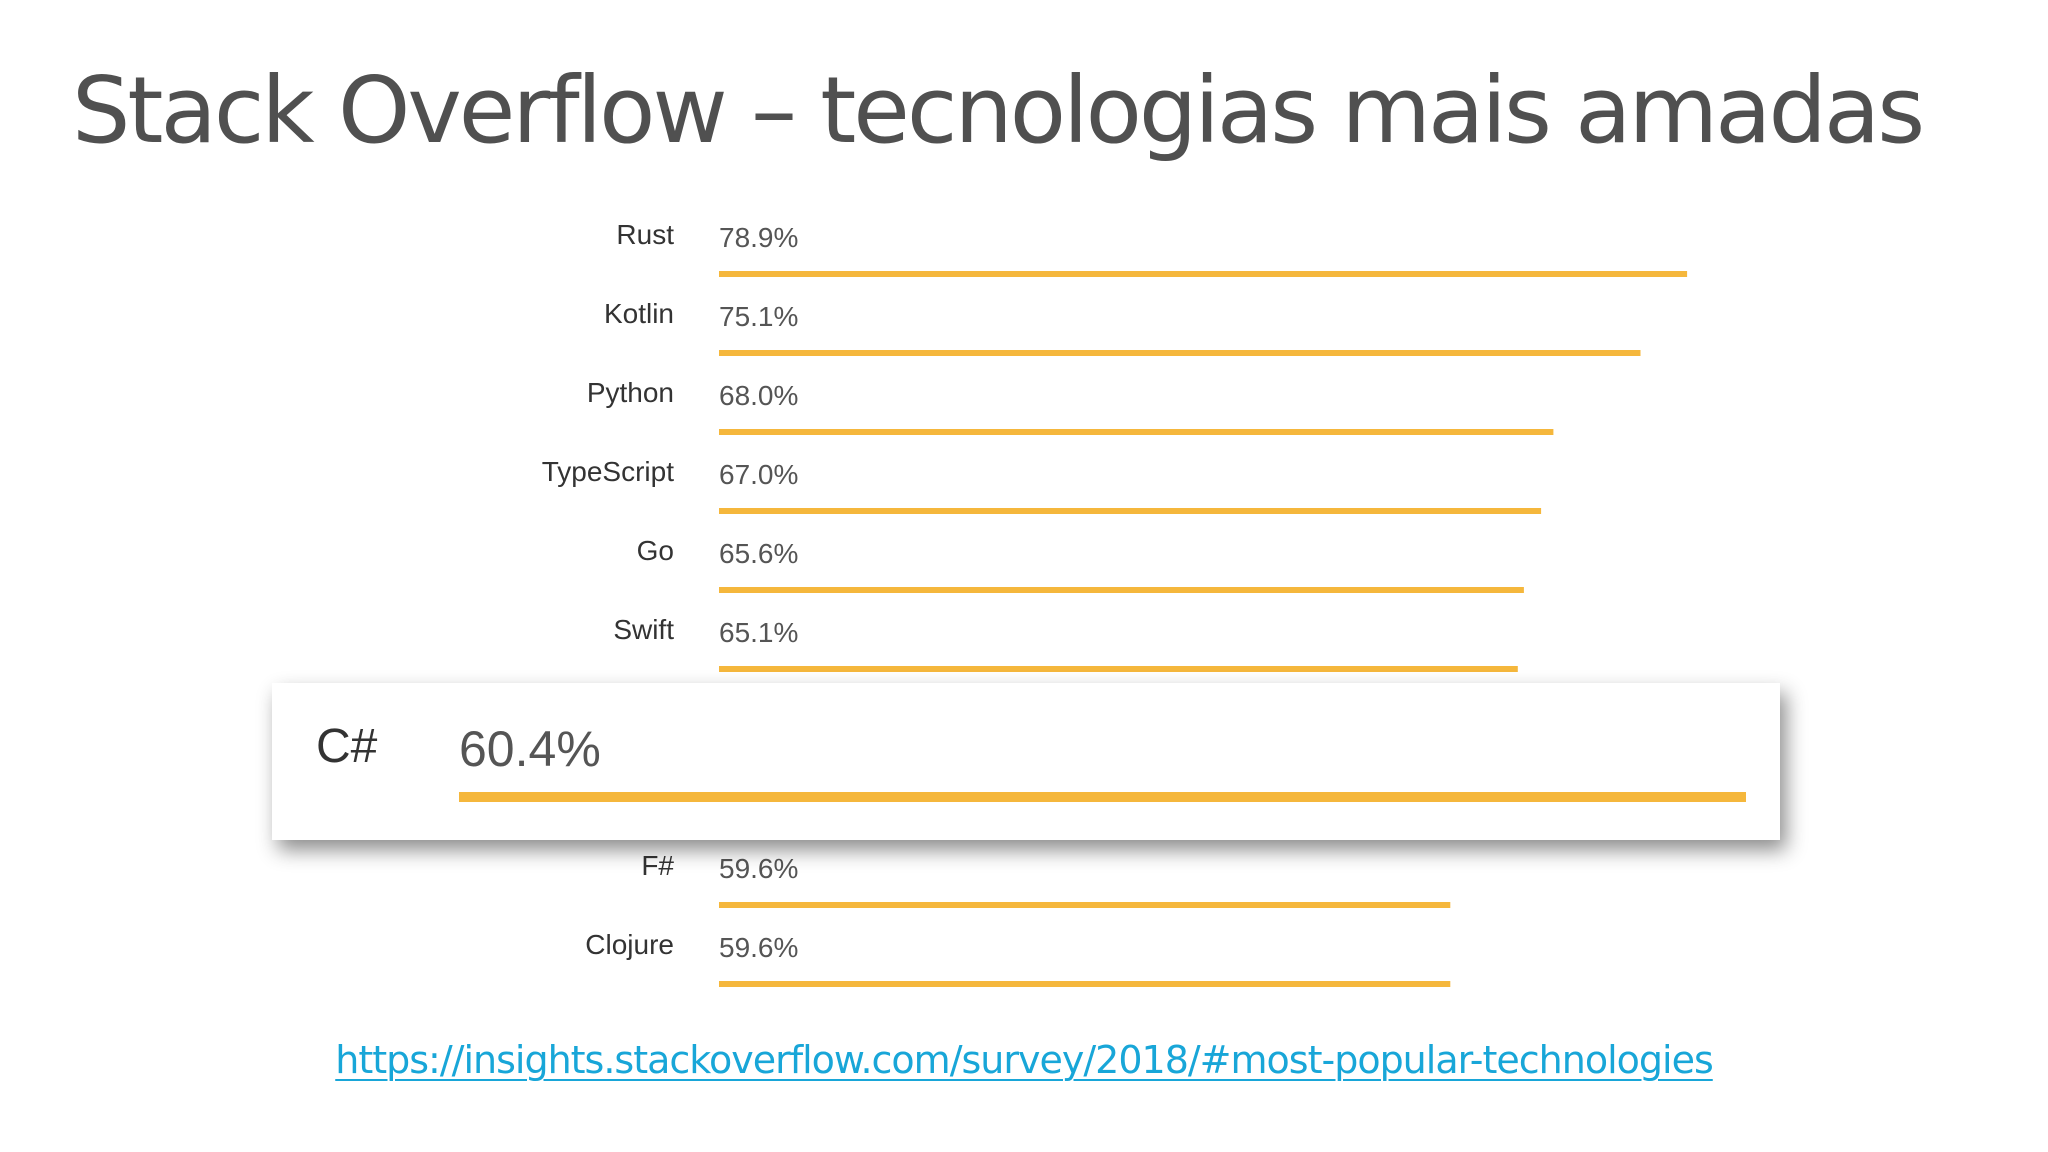 Image resolution: width=2048 pixels, height=1152 pixels. What do you see at coordinates (758, 947) in the screenshot?
I see `value-label-clojure: 59.6%` at bounding box center [758, 947].